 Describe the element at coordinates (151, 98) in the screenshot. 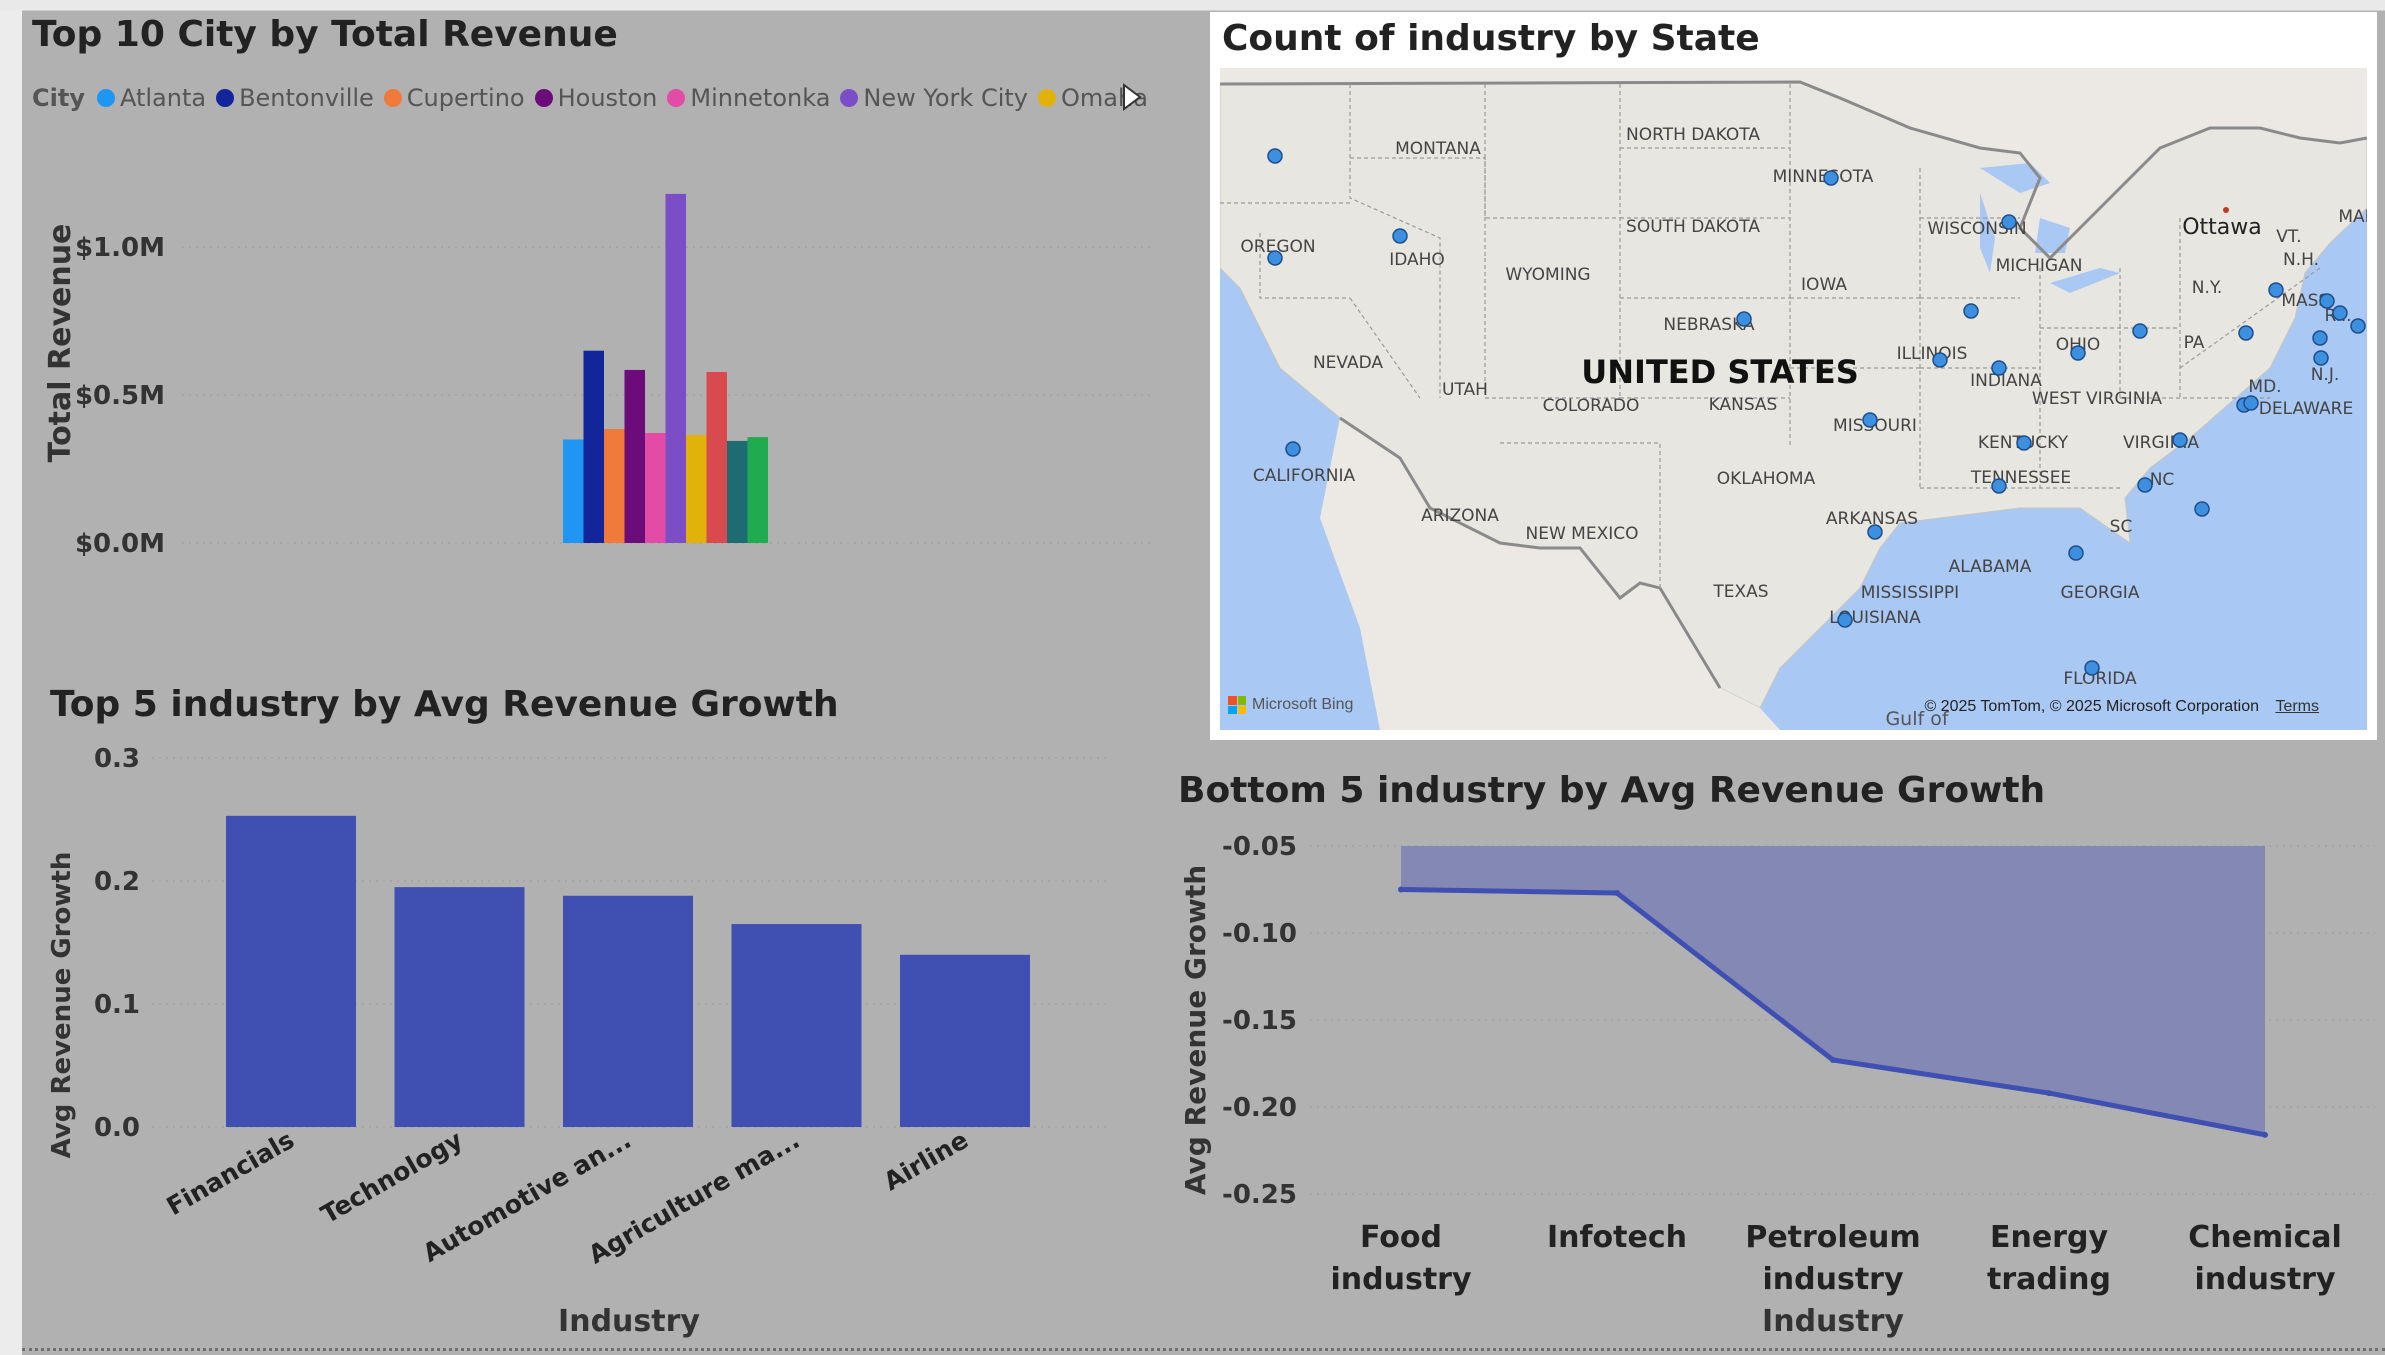

I see `legend-item-atlanta: Atlanta` at that location.